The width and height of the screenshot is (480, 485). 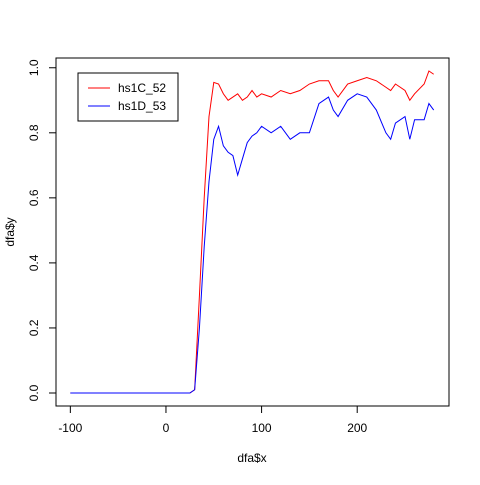 I want to click on x-tick-label: 200, so click(x=357, y=428).